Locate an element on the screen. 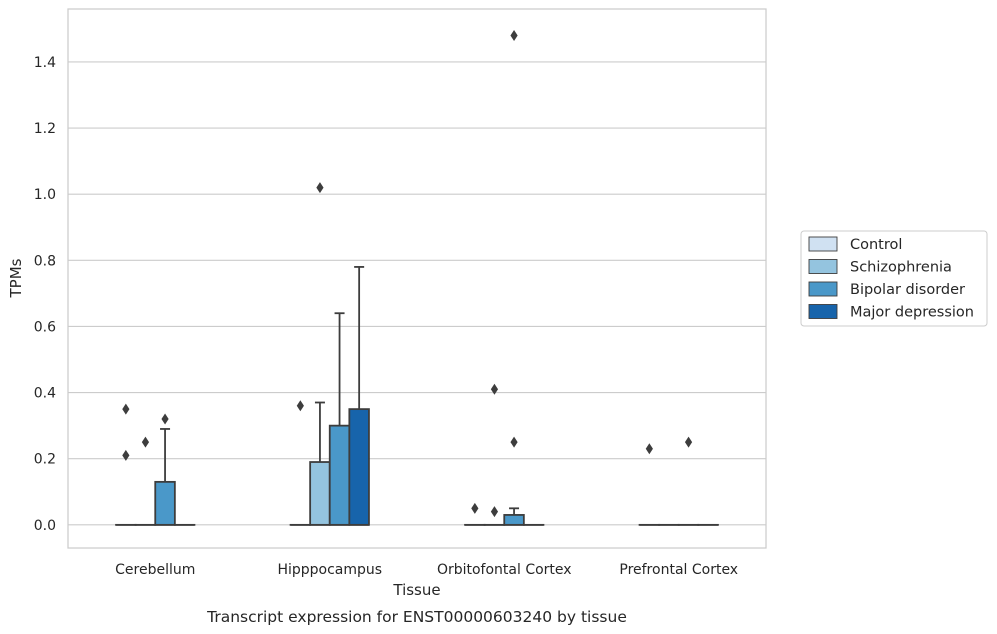  y-axis-label: TPMs is located at coordinates (16, 278).